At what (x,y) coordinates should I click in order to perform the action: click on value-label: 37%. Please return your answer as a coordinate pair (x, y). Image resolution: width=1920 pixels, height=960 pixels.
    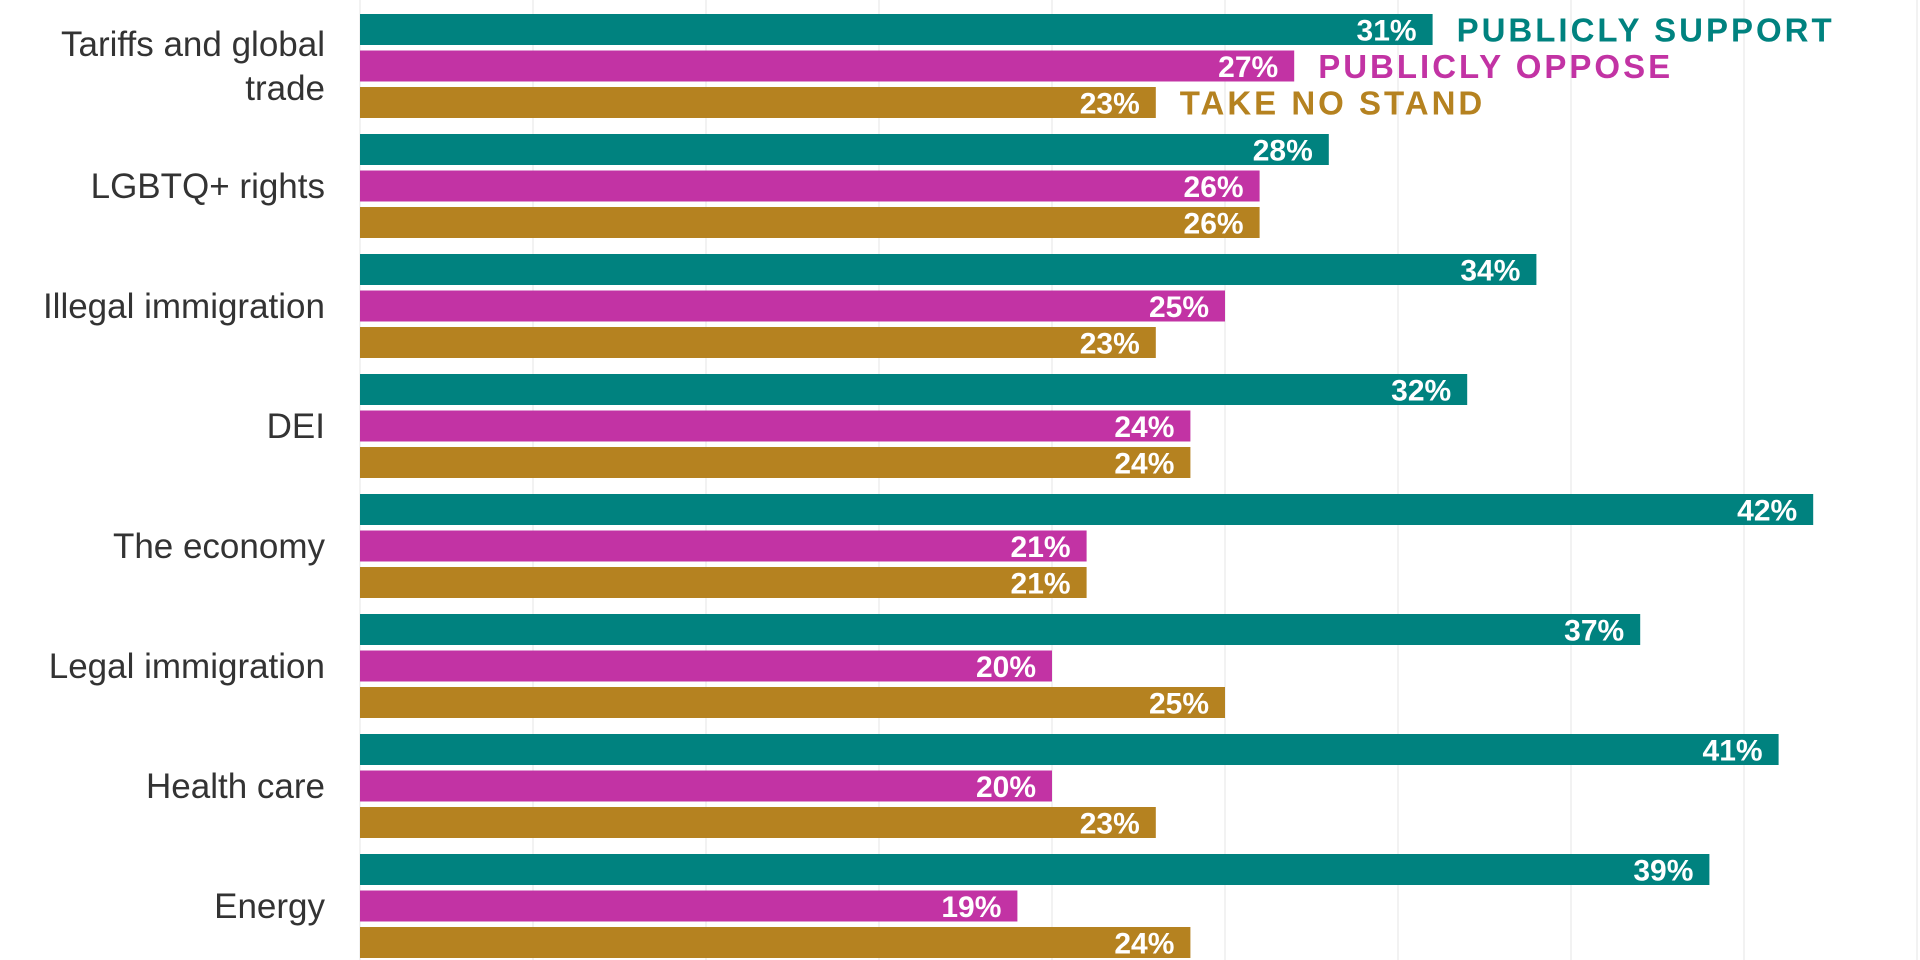
    Looking at the image, I should click on (1594, 631).